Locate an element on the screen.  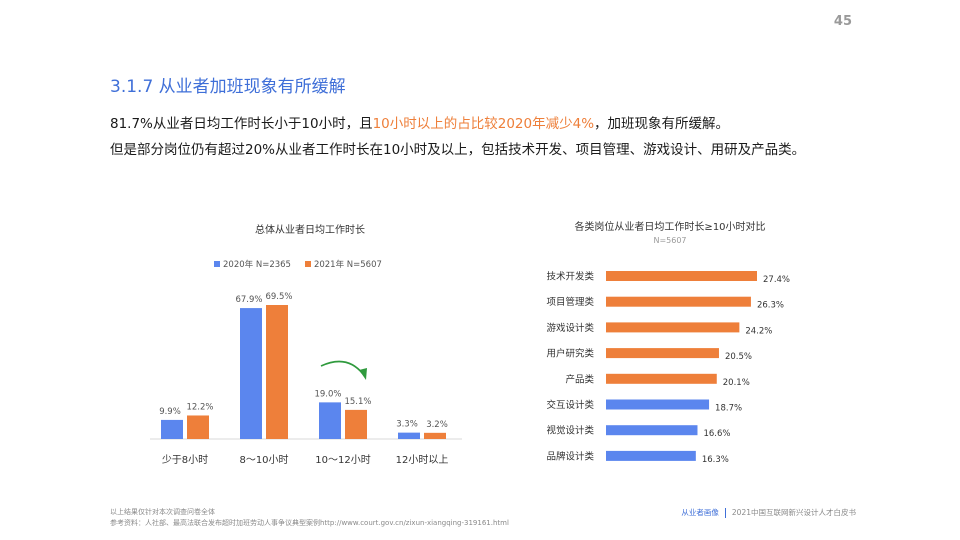
hbar-label-7: 16.3% is located at coordinates (715, 460).